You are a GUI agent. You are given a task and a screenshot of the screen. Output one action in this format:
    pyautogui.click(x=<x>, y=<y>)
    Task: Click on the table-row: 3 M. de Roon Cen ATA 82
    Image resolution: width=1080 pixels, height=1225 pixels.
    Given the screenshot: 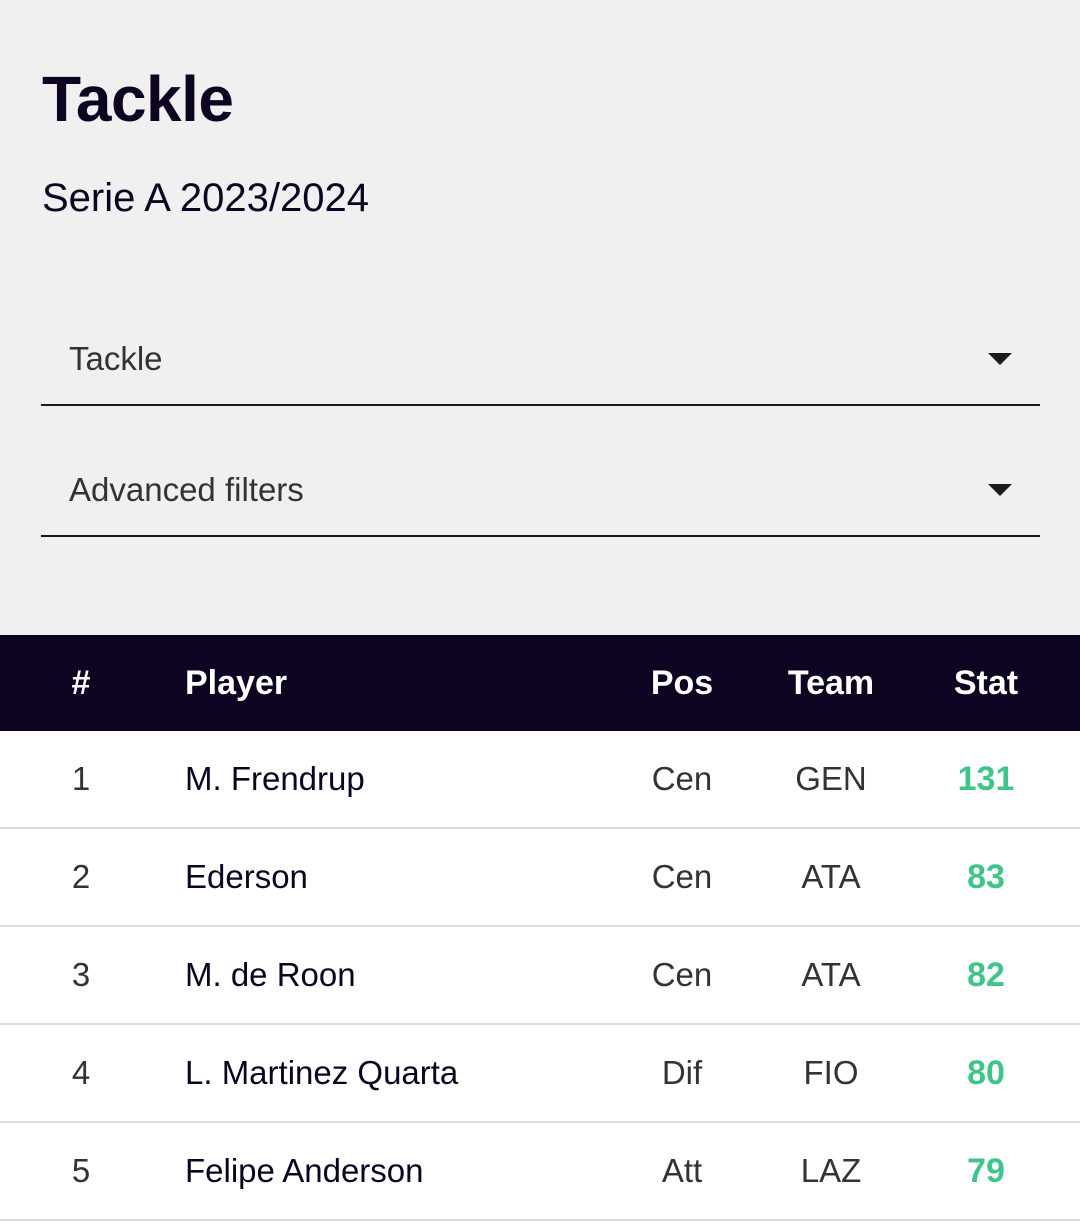 What is the action you would take?
    pyautogui.click(x=540, y=976)
    